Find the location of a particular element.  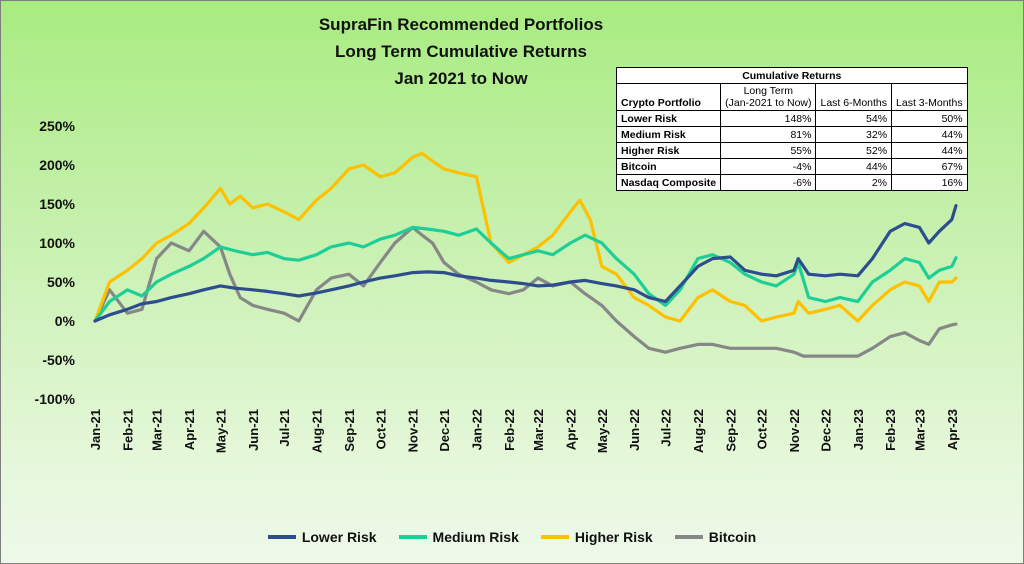

y-tick-label: 0% is located at coordinates (65, 321).